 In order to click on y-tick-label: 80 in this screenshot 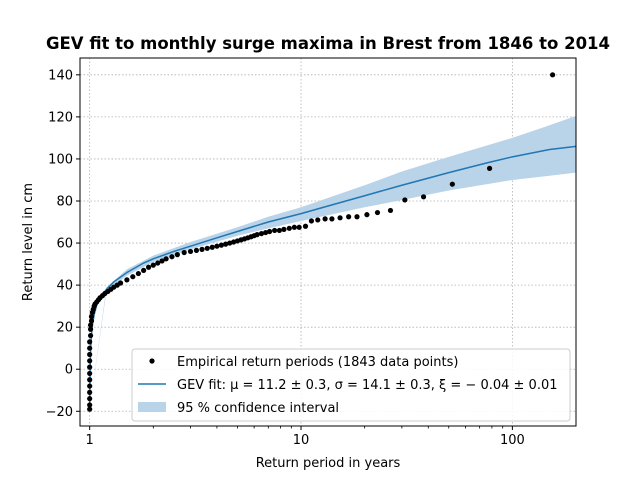, I will do `click(64, 201)`.